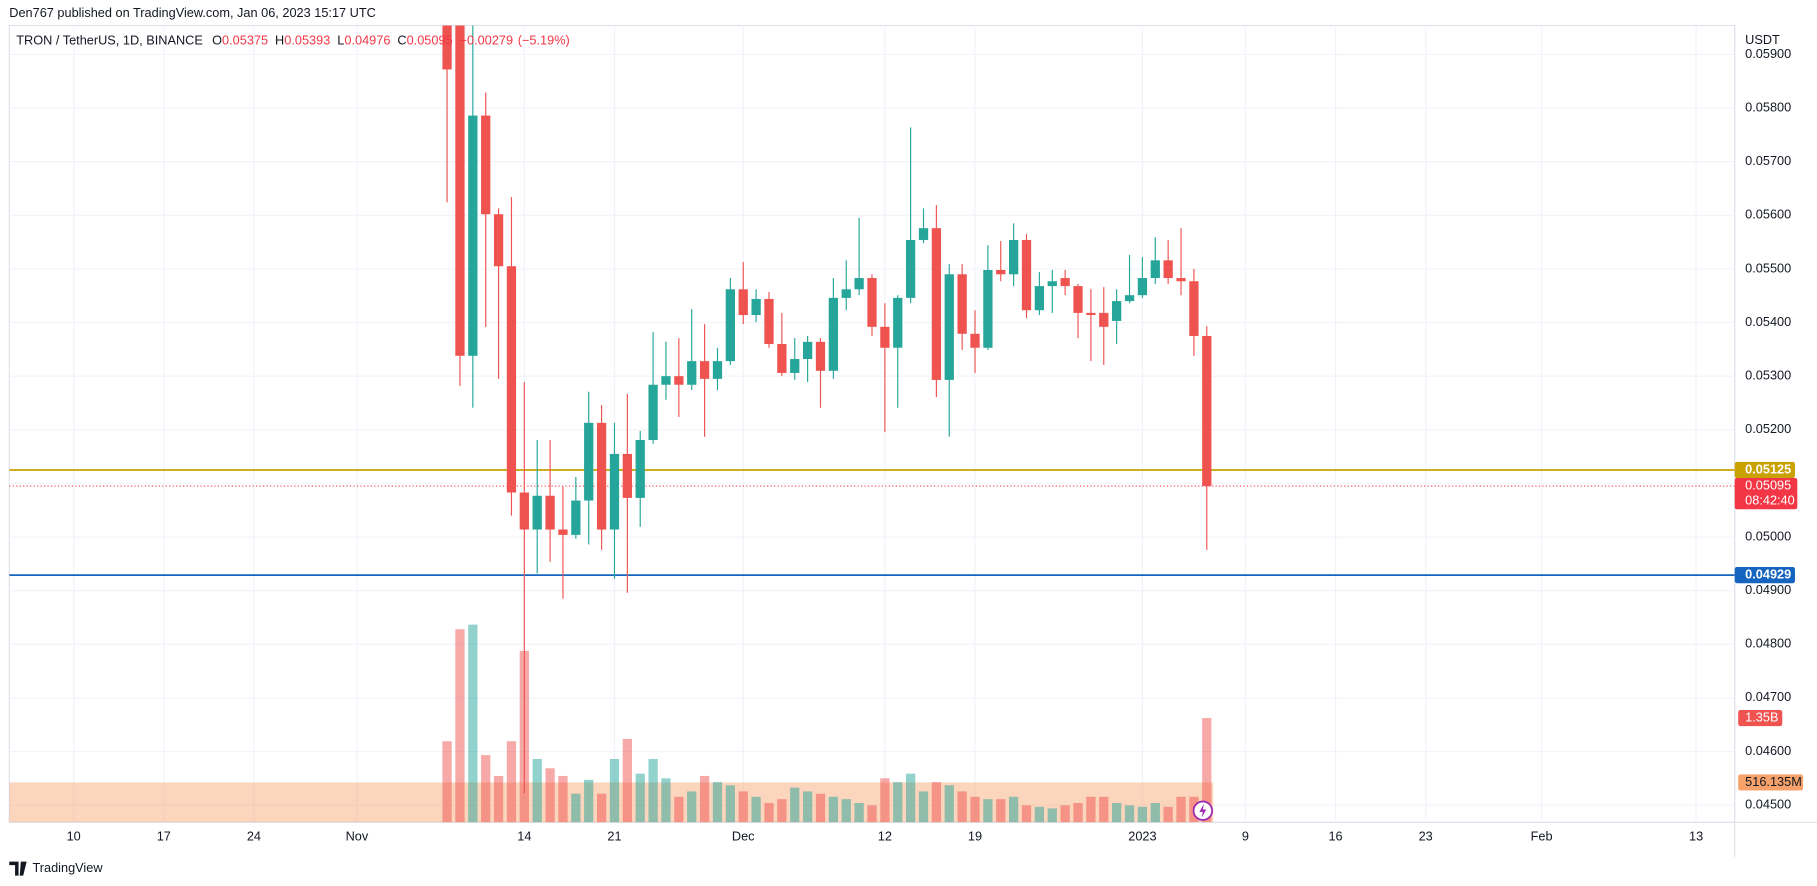 The height and width of the screenshot is (886, 1817). What do you see at coordinates (1770, 500) in the screenshot?
I see `countdown-label: 08:42:40` at bounding box center [1770, 500].